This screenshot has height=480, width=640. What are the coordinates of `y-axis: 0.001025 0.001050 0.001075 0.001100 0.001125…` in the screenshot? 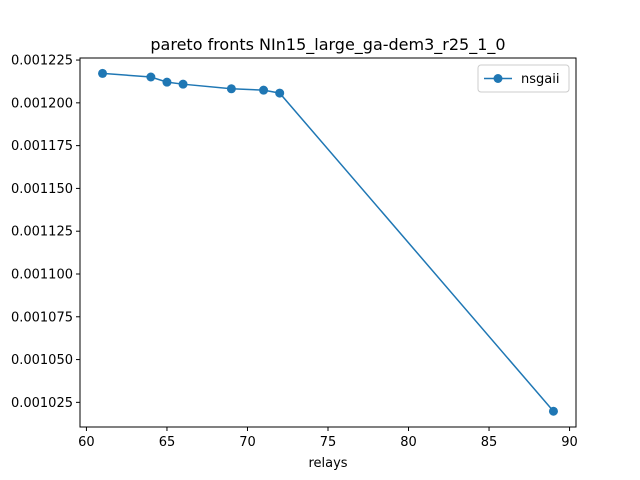 It's located at (45, 232).